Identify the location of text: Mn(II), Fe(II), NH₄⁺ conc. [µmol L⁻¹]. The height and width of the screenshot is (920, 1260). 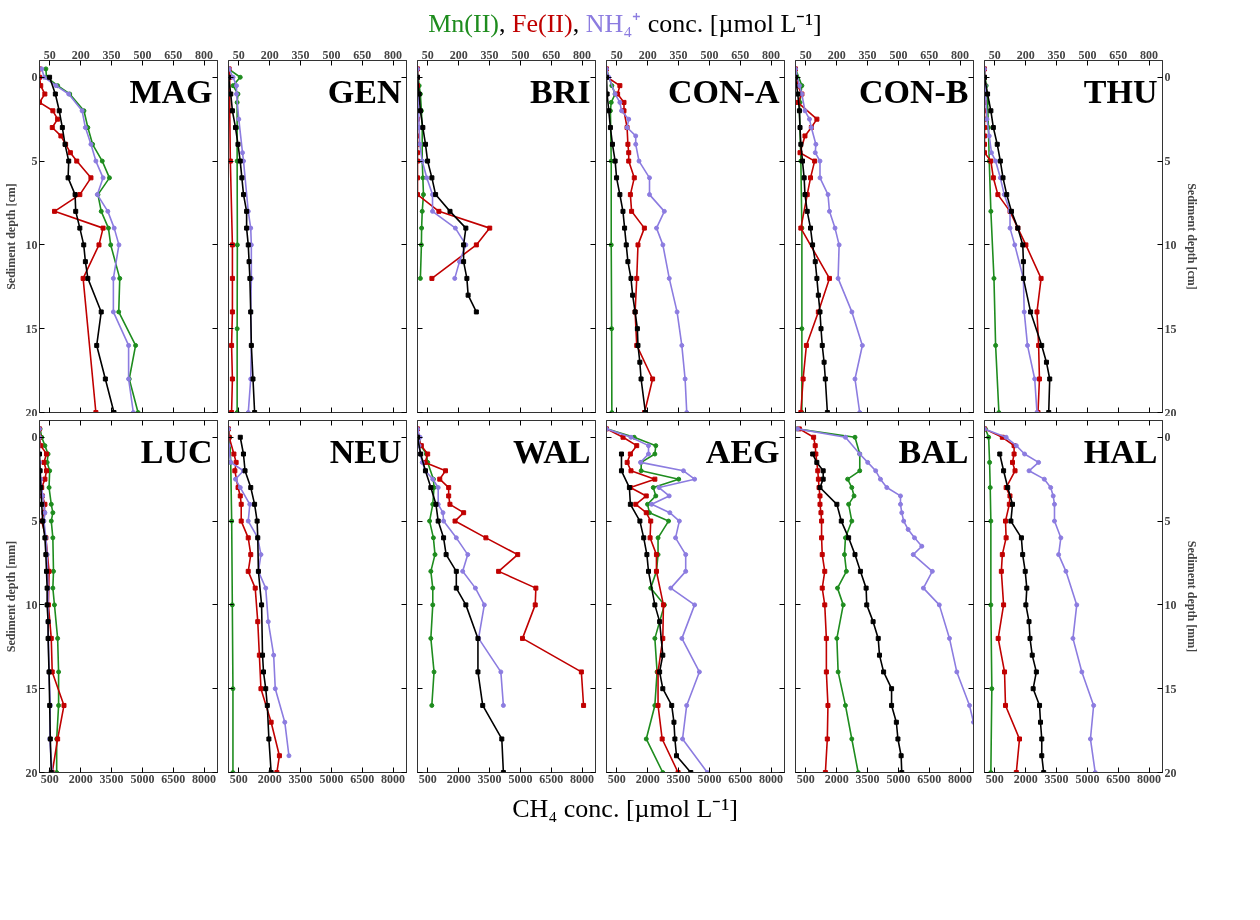
(625, 24).